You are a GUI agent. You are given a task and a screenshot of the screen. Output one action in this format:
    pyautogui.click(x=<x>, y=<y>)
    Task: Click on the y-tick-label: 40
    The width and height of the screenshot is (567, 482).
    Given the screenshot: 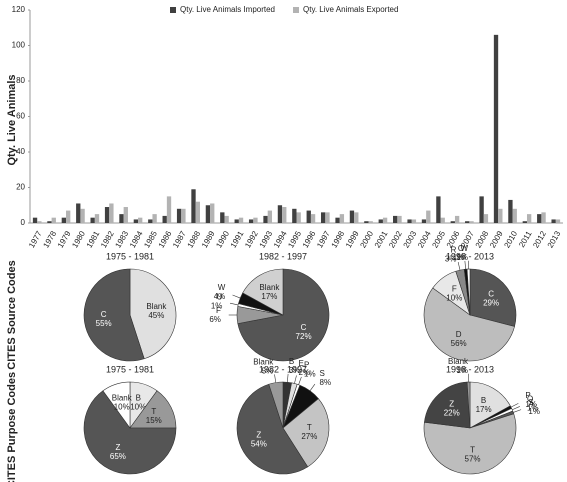 What is the action you would take?
    pyautogui.click(x=20, y=151)
    